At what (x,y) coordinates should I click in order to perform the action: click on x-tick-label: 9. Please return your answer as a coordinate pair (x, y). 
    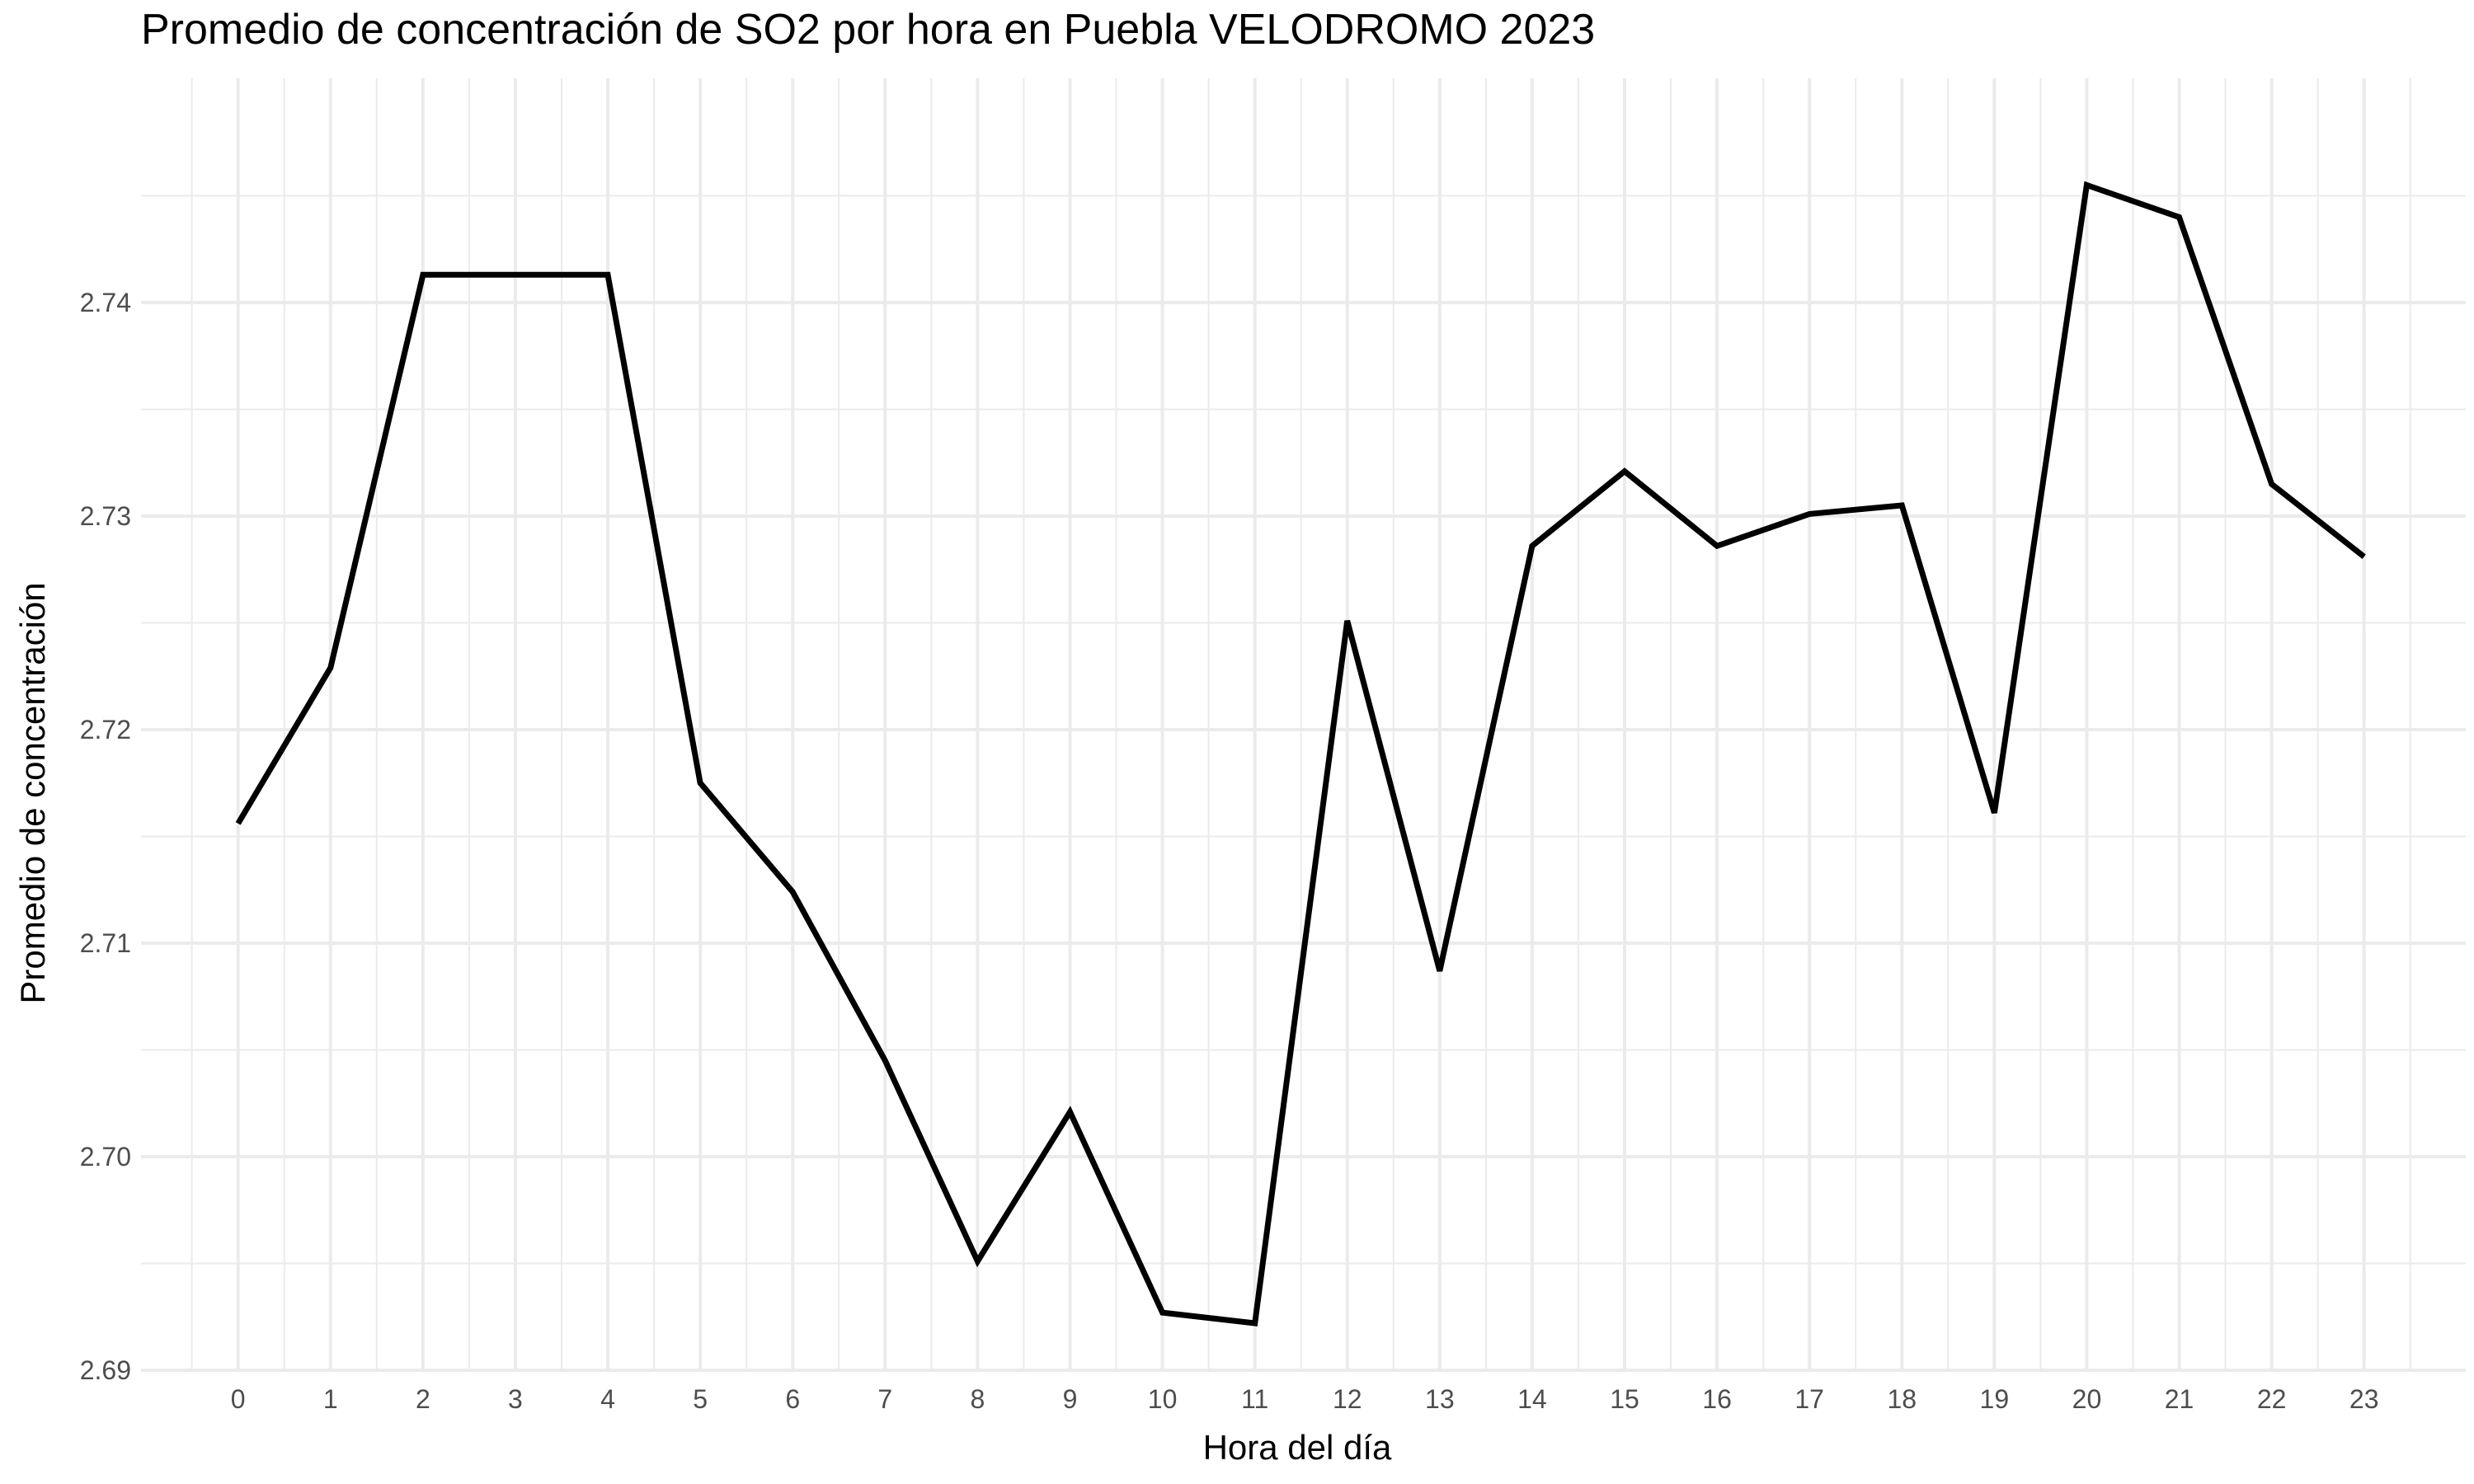
    Looking at the image, I should click on (1070, 1399).